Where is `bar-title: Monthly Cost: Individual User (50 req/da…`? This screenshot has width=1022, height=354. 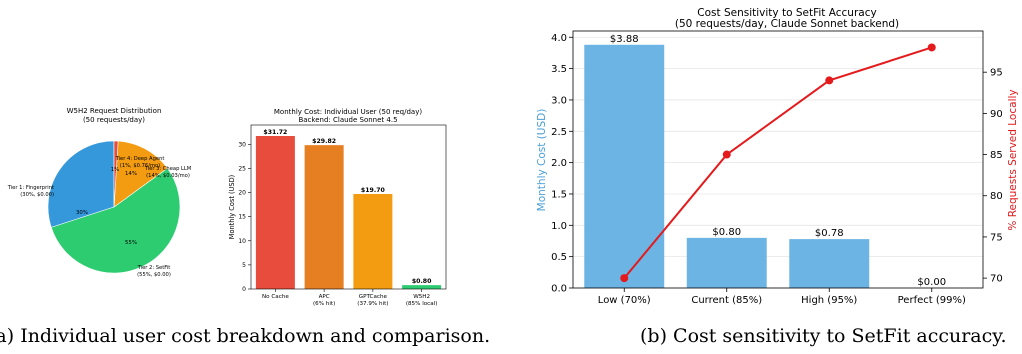 bar-title: Monthly Cost: Individual User (50 req/da… is located at coordinates (348, 112).